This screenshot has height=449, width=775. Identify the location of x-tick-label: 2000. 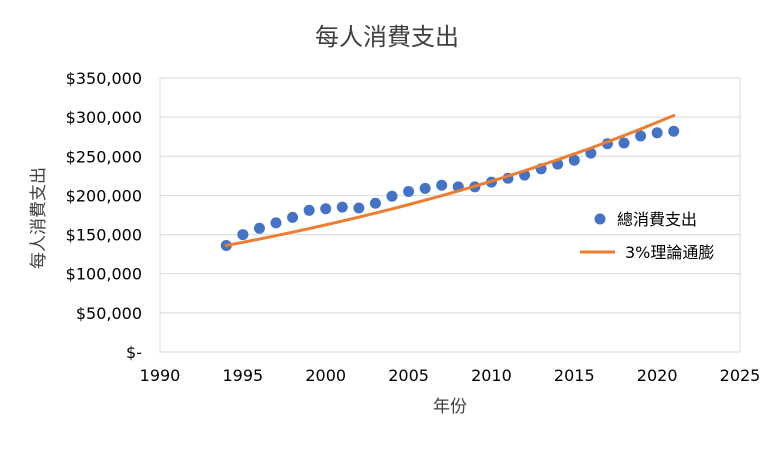
(325, 375).